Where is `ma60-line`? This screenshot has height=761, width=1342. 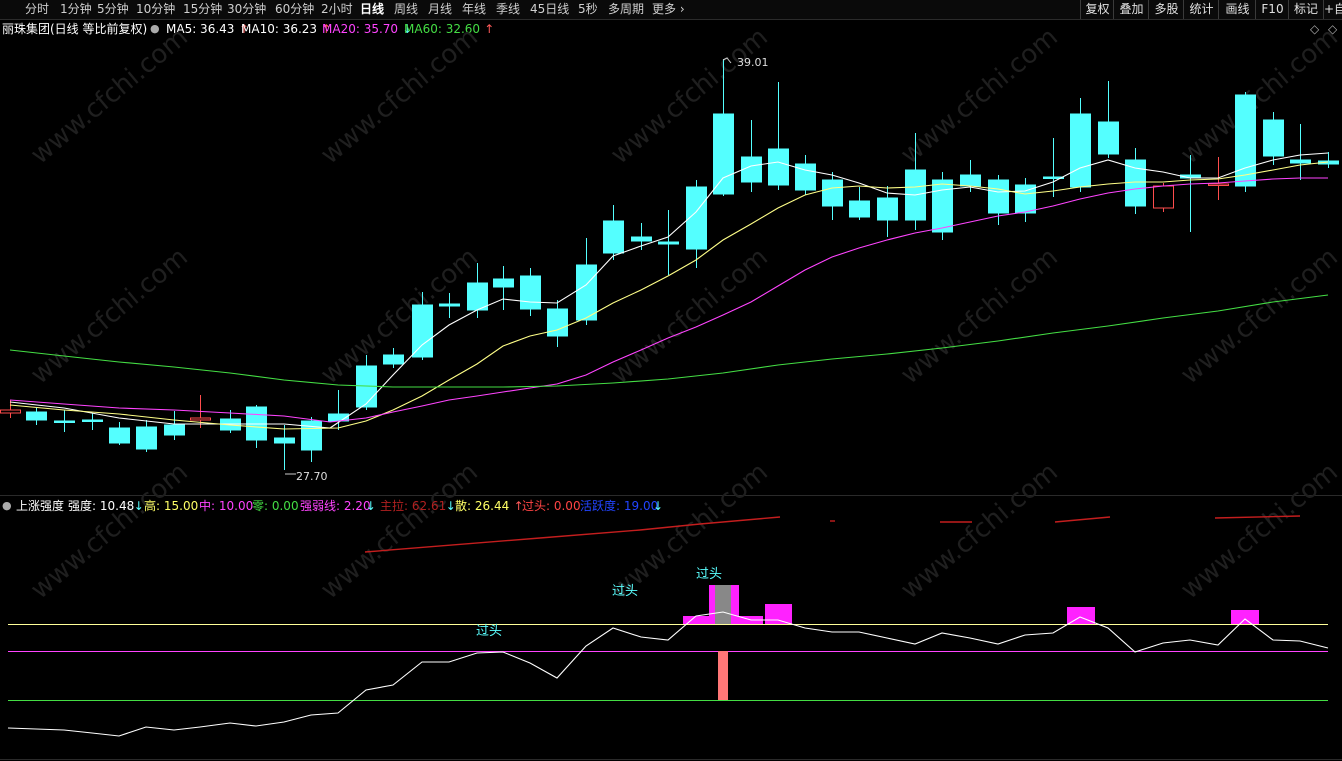 ma60-line is located at coordinates (669, 341).